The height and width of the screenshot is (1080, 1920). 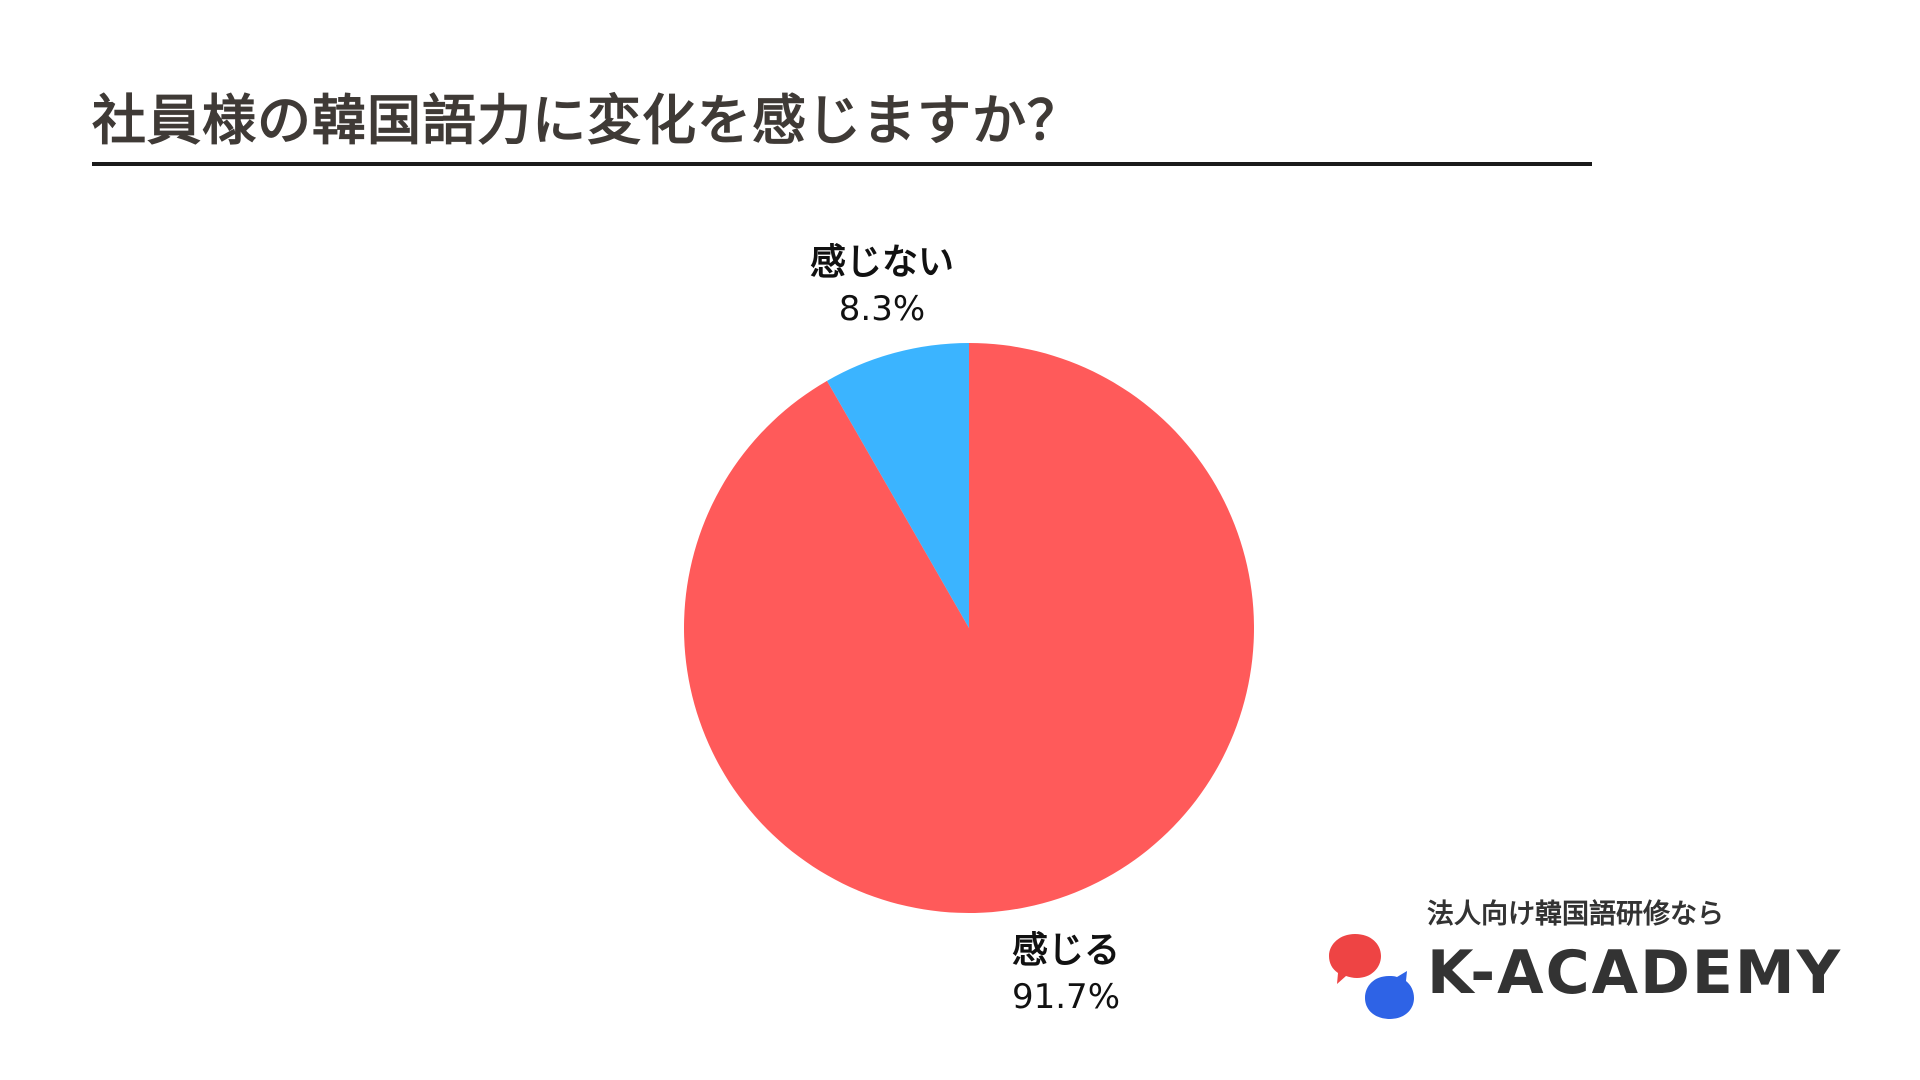 What do you see at coordinates (1066, 950) in the screenshot?
I see `slice-category-label: 感じる` at bounding box center [1066, 950].